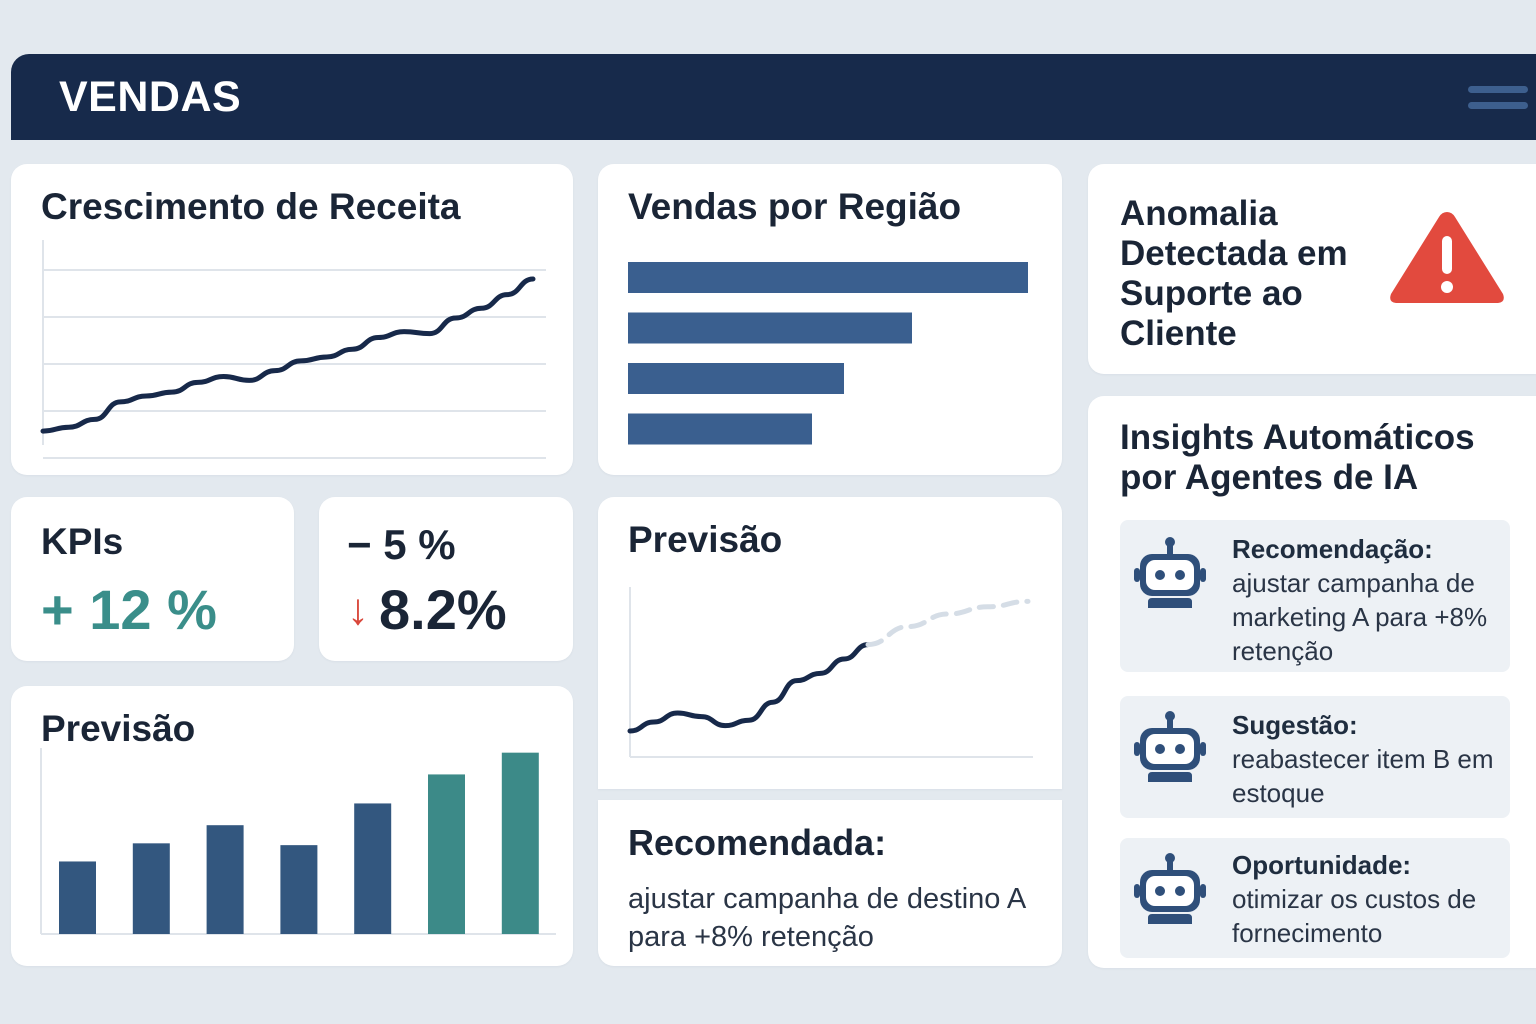 The height and width of the screenshot is (1024, 1536). I want to click on forecast-line-chart, so click(830, 672).